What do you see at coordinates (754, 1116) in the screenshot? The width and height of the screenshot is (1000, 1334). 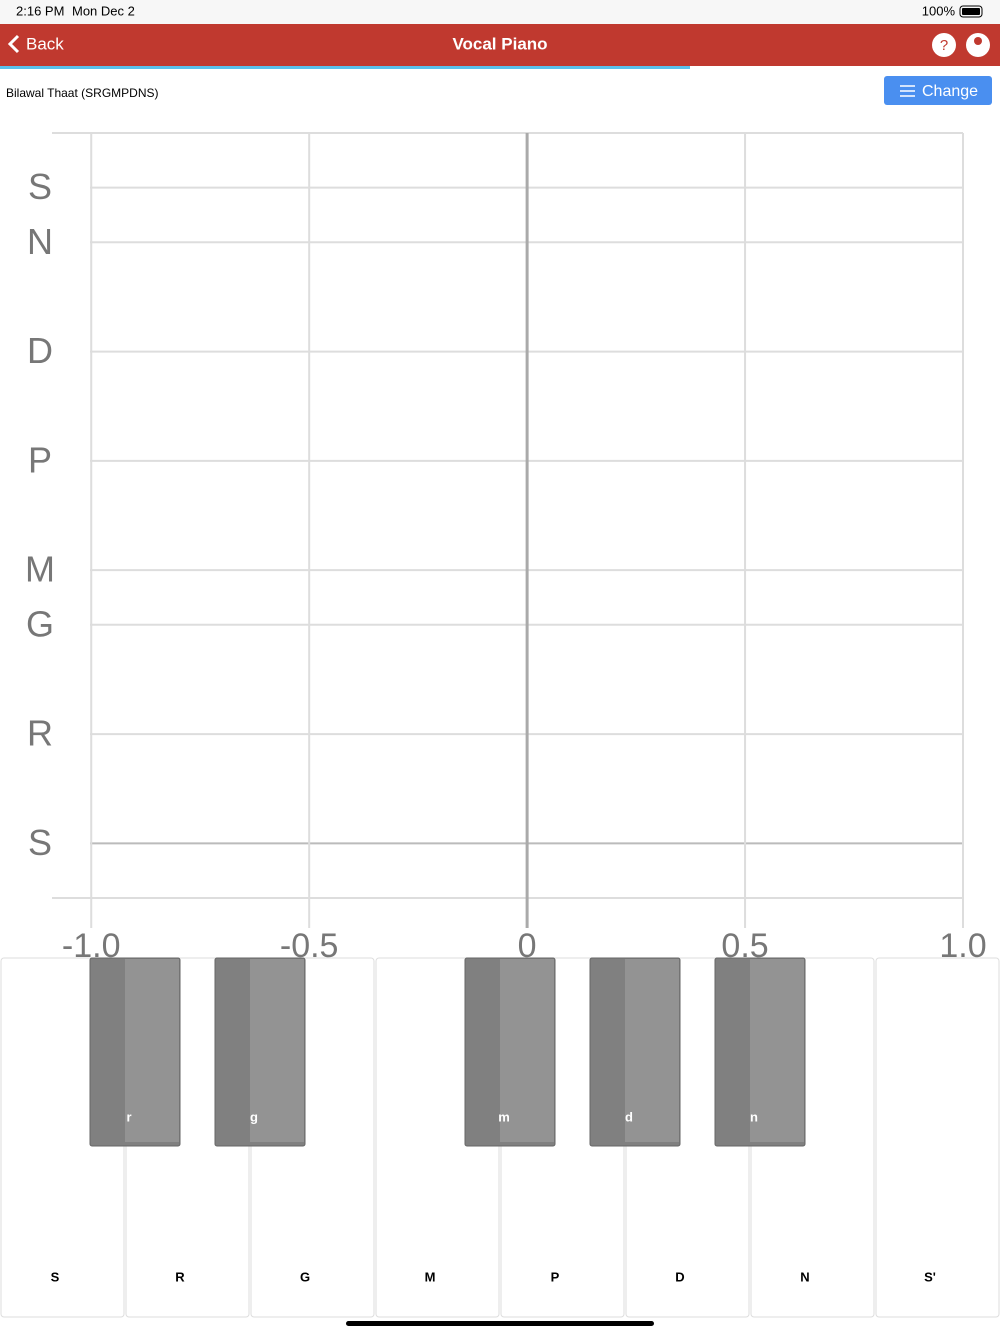 I see `black-key-label: n` at bounding box center [754, 1116].